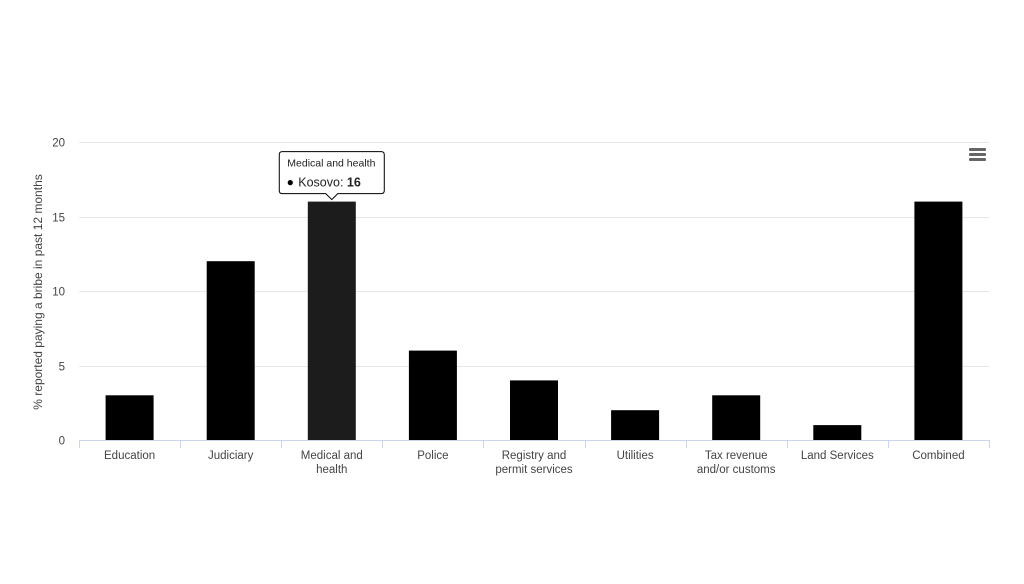 This screenshot has width=1024, height=584. What do you see at coordinates (938, 456) in the screenshot?
I see `x-tick-label: Combined` at bounding box center [938, 456].